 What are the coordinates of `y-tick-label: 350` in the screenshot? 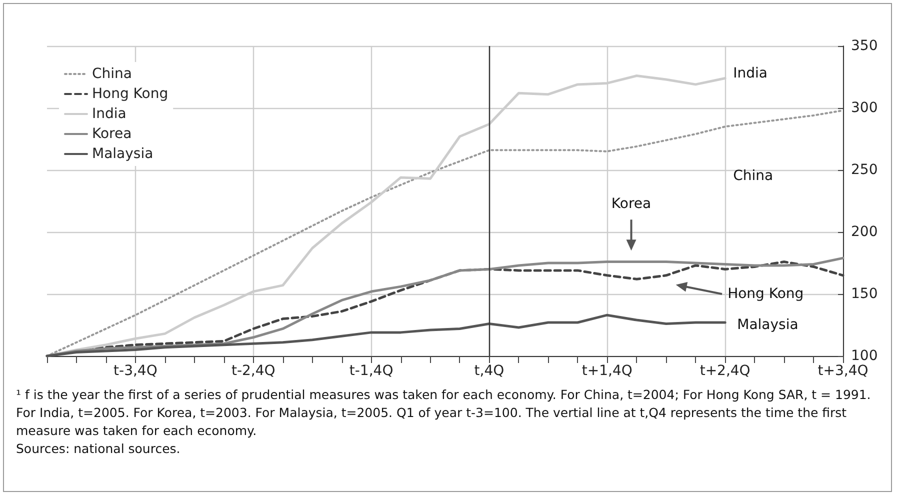 It's located at (864, 46).